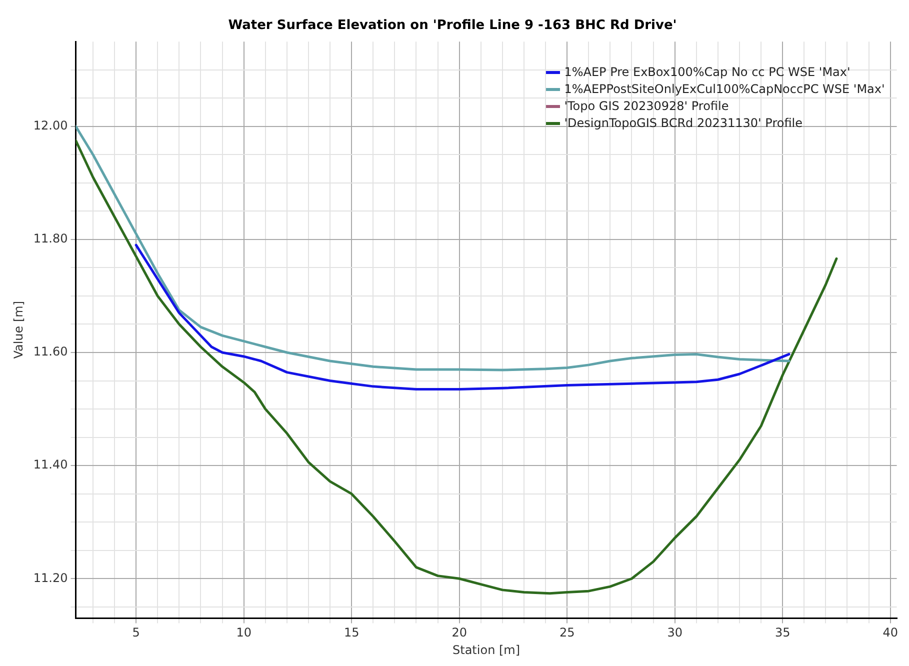 Image resolution: width=909 pixels, height=666 pixels. I want to click on x-axis-title: Station [m], so click(486, 649).